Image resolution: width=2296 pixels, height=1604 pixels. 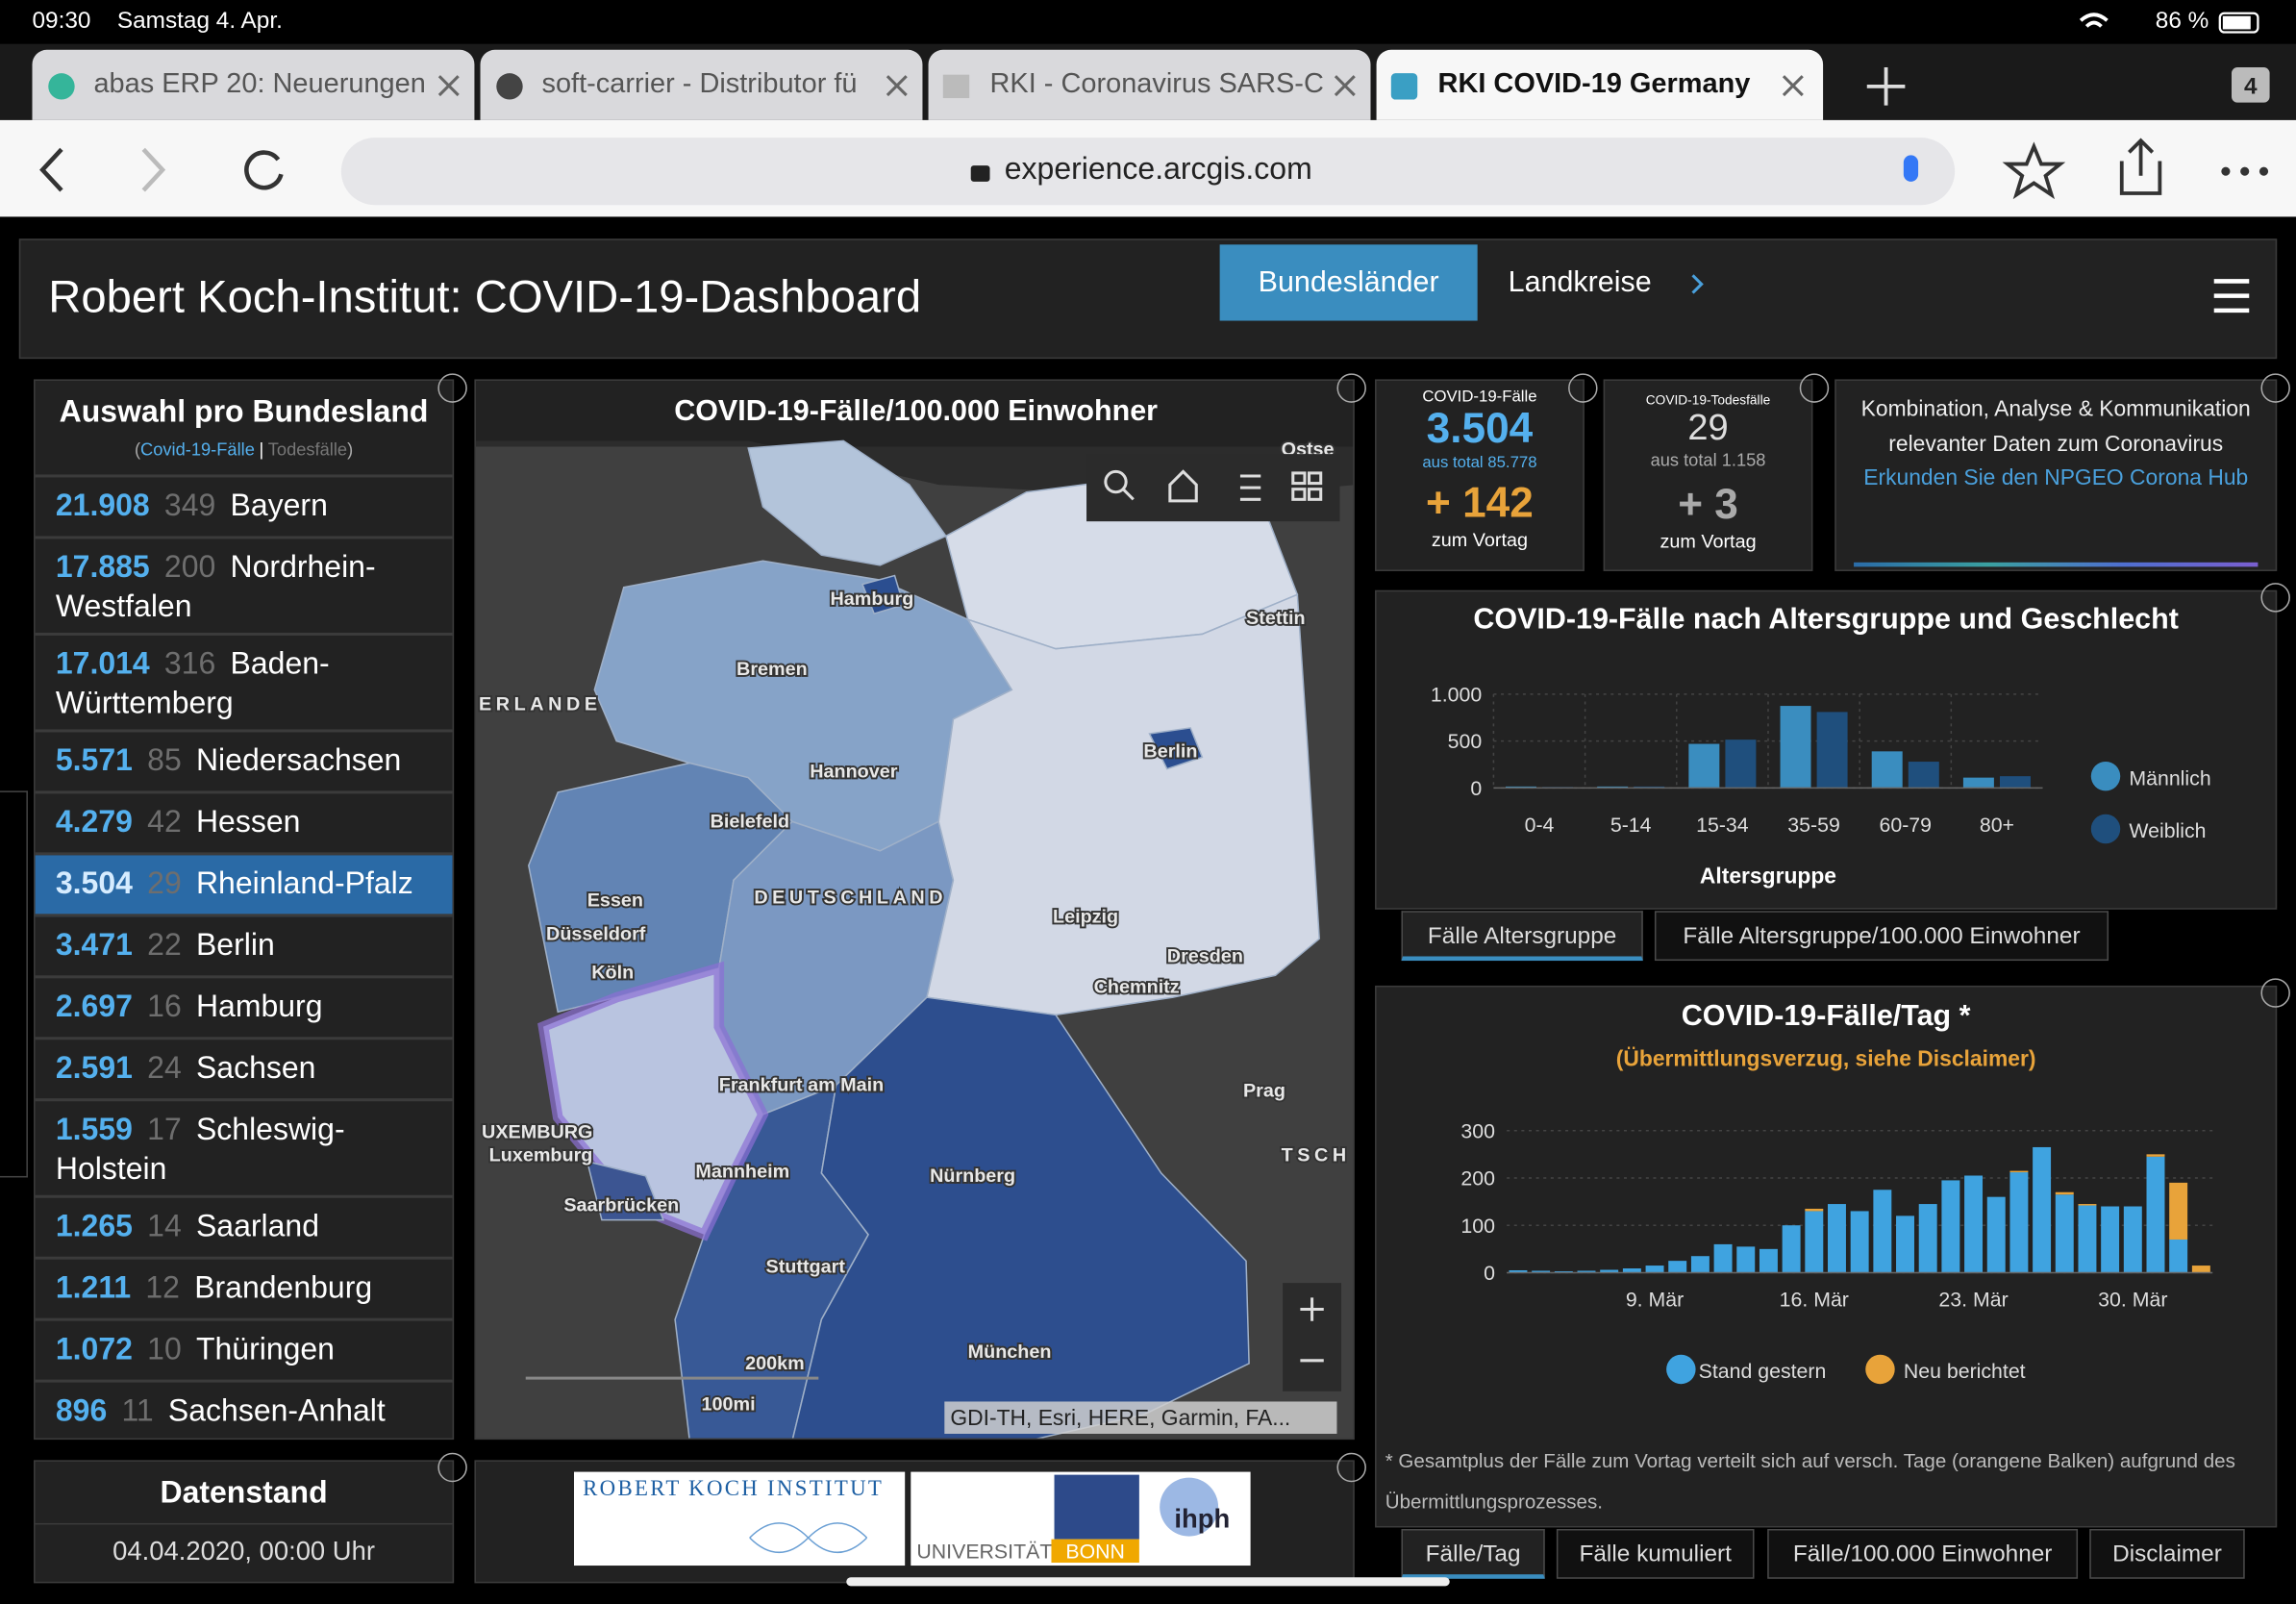 I want to click on map-label: Leipzig, so click(x=1085, y=916).